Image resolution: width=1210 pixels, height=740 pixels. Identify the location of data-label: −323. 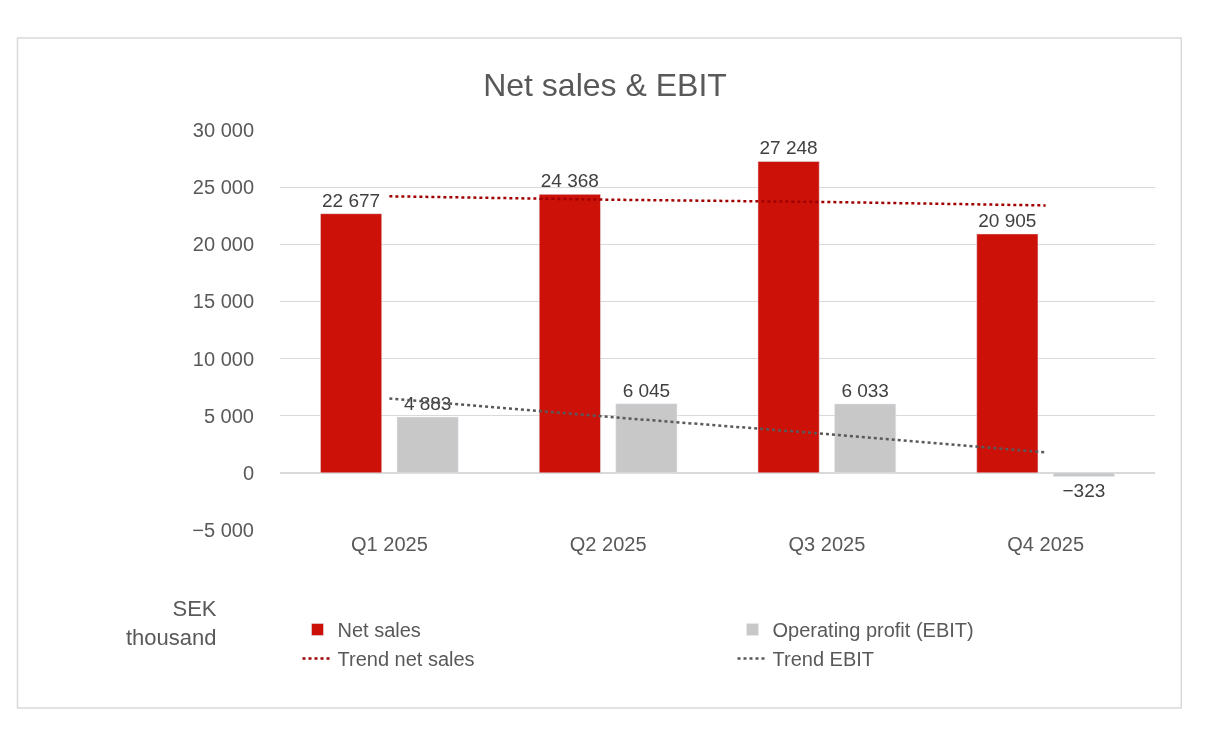
(1084, 490).